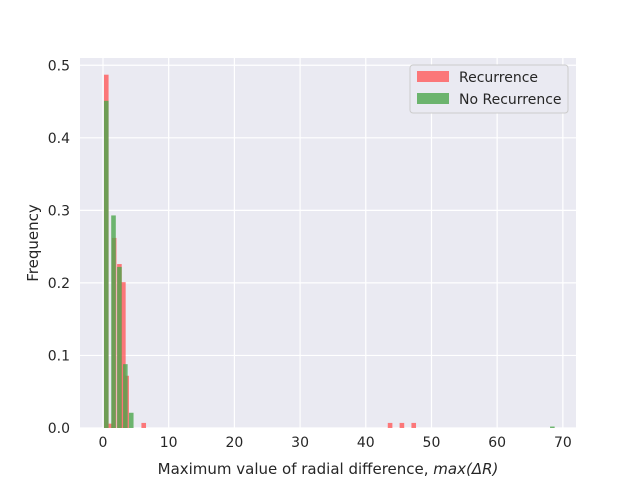 Image resolution: width=640 pixels, height=480 pixels. What do you see at coordinates (432, 443) in the screenshot?
I see `x-tick-label: 50` at bounding box center [432, 443].